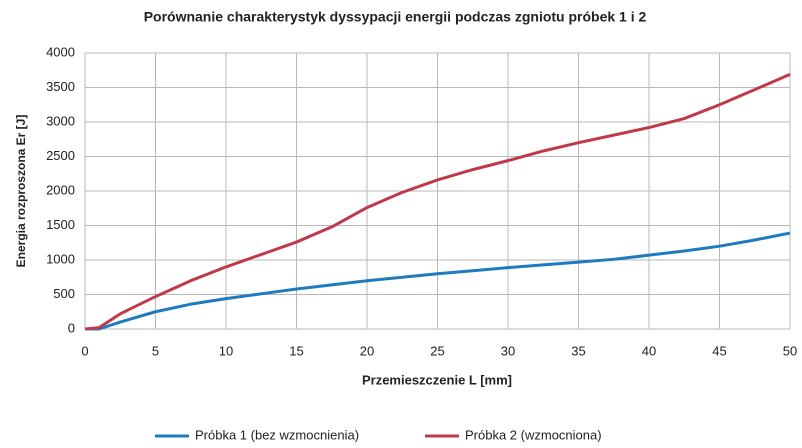 This screenshot has height=448, width=802. What do you see at coordinates (21, 191) in the screenshot?
I see `y-axis-label: Energia rozproszona Er [J]` at bounding box center [21, 191].